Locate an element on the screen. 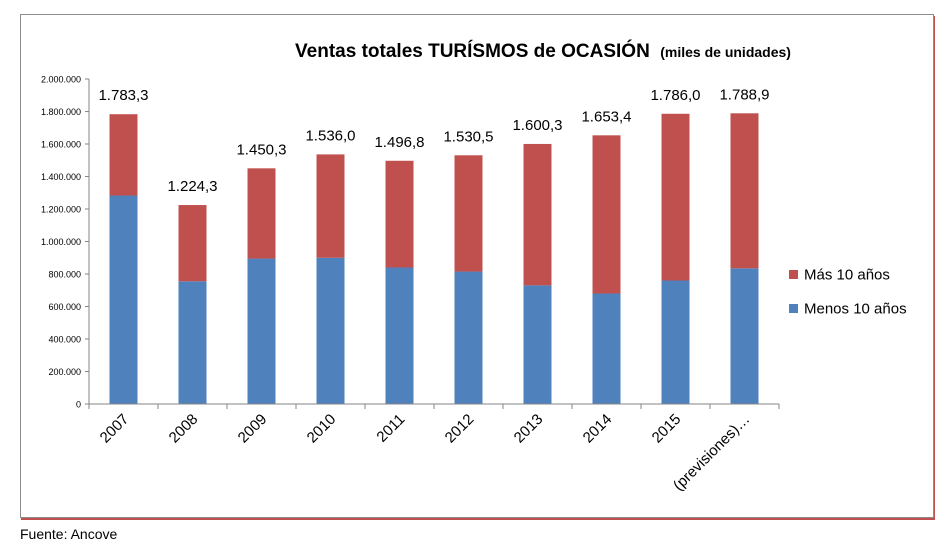 The image size is (952, 545). total-label: 1.536,0 is located at coordinates (330, 135).